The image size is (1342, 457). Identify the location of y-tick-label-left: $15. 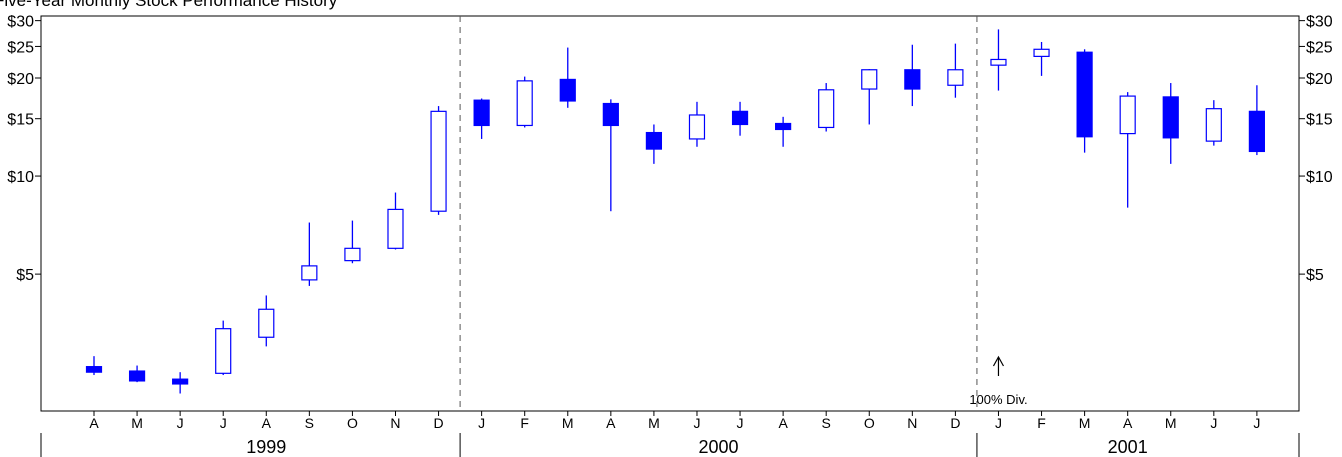
(20, 120).